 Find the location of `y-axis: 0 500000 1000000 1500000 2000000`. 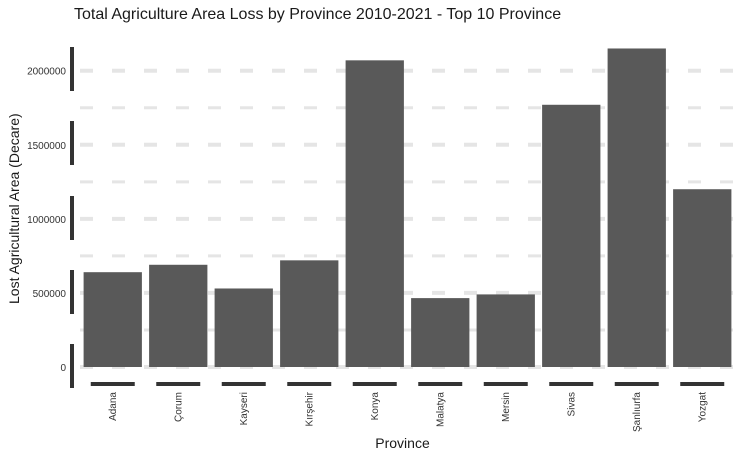

y-axis: 0 500000 1000000 1500000 2000000 is located at coordinates (50, 217).